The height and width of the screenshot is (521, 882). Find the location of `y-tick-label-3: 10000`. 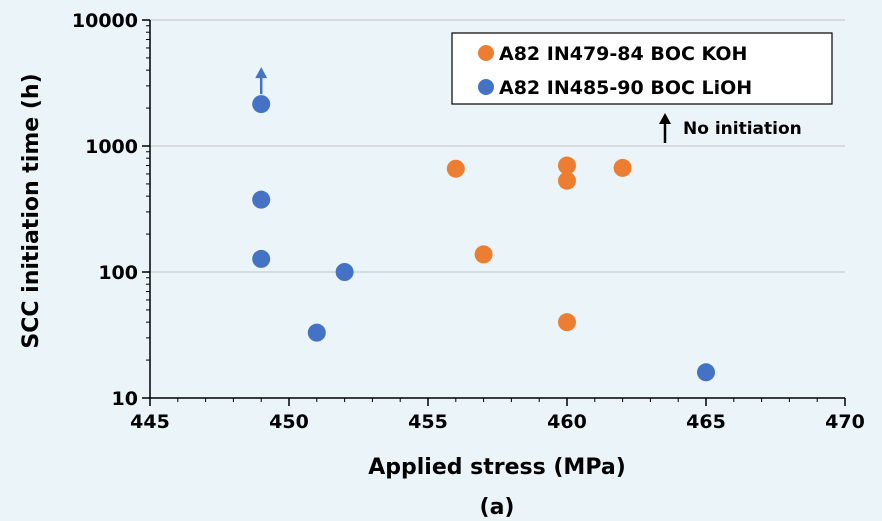

y-tick-label-3: 10000 is located at coordinates (105, 21).